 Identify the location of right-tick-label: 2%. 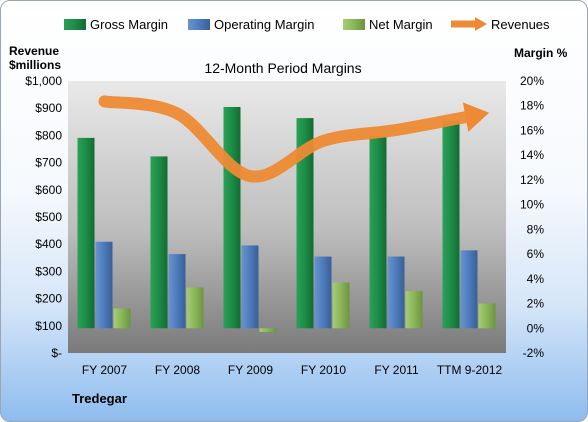
(536, 304).